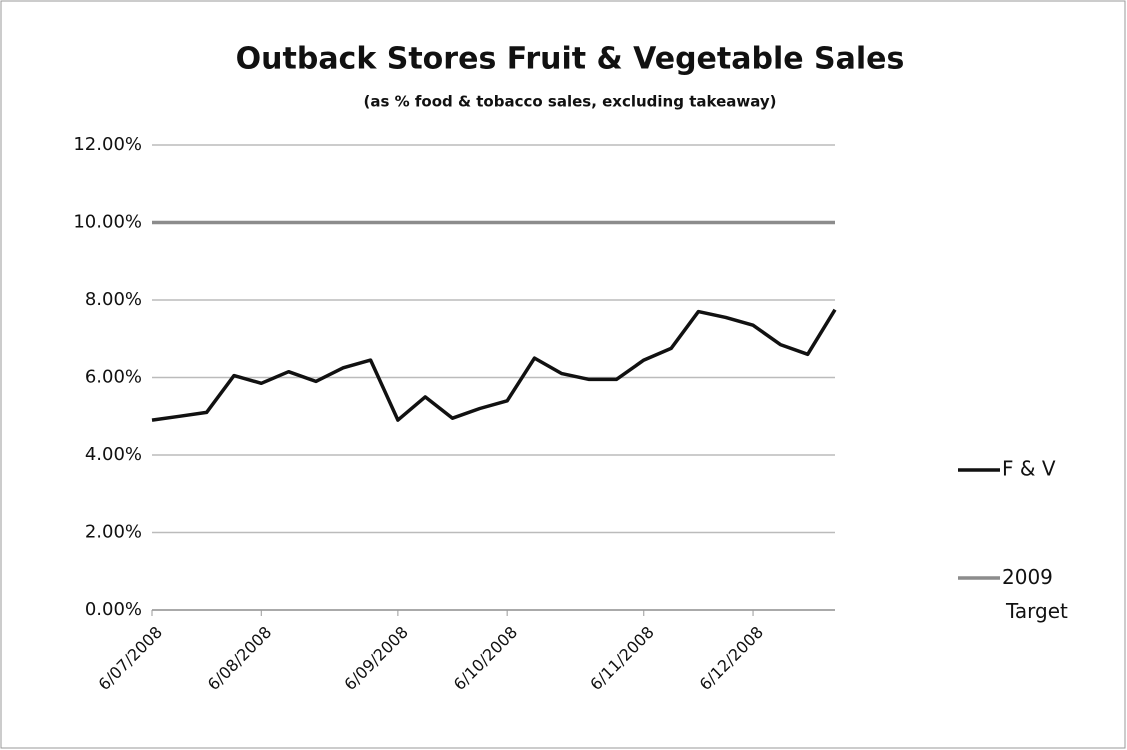 This screenshot has width=1127, height=750. What do you see at coordinates (113, 454) in the screenshot?
I see `y-tick-label: 4.00%` at bounding box center [113, 454].